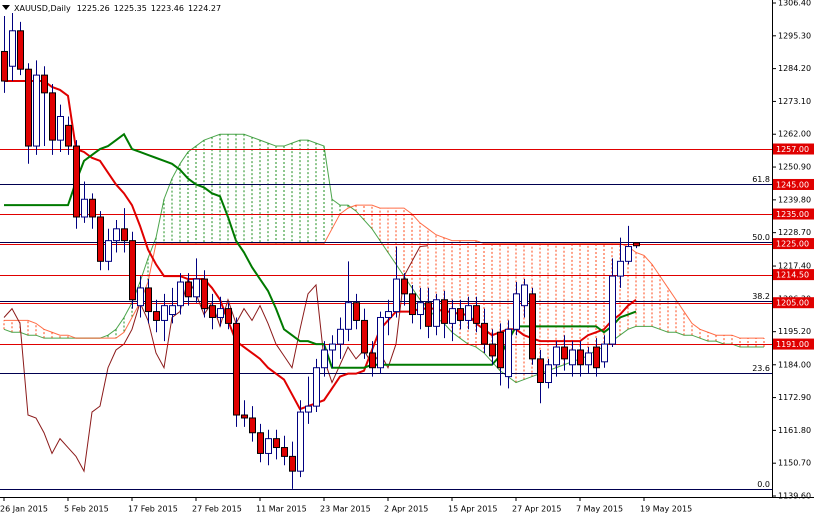  I want to click on y-tick-label: 1161.80, so click(794, 430).